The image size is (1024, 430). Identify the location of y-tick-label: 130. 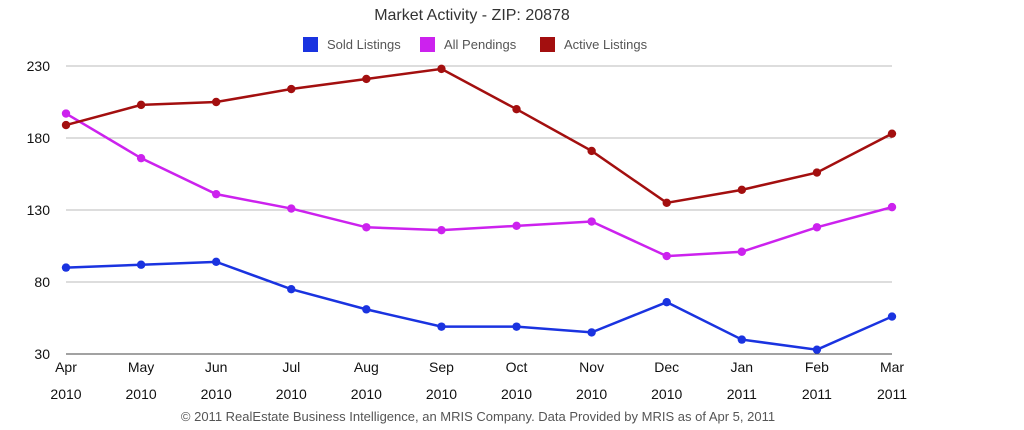
(39, 210).